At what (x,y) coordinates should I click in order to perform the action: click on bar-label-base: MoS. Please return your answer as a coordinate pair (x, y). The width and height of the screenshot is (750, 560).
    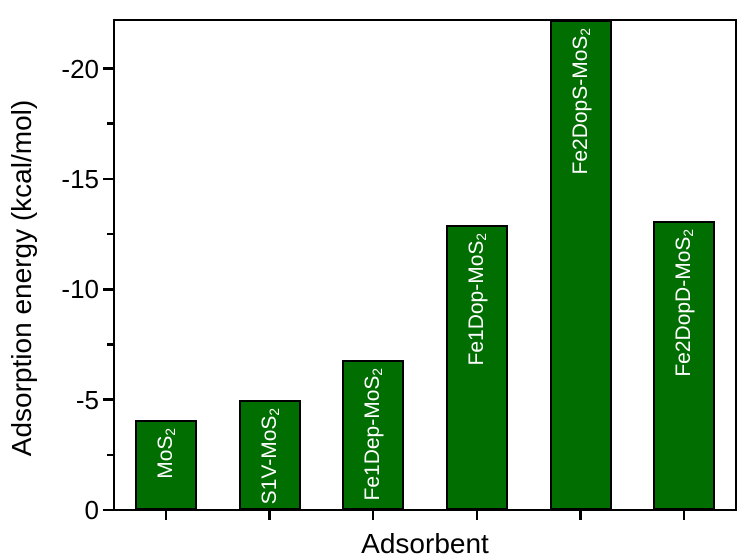
    Looking at the image, I should click on (165, 457).